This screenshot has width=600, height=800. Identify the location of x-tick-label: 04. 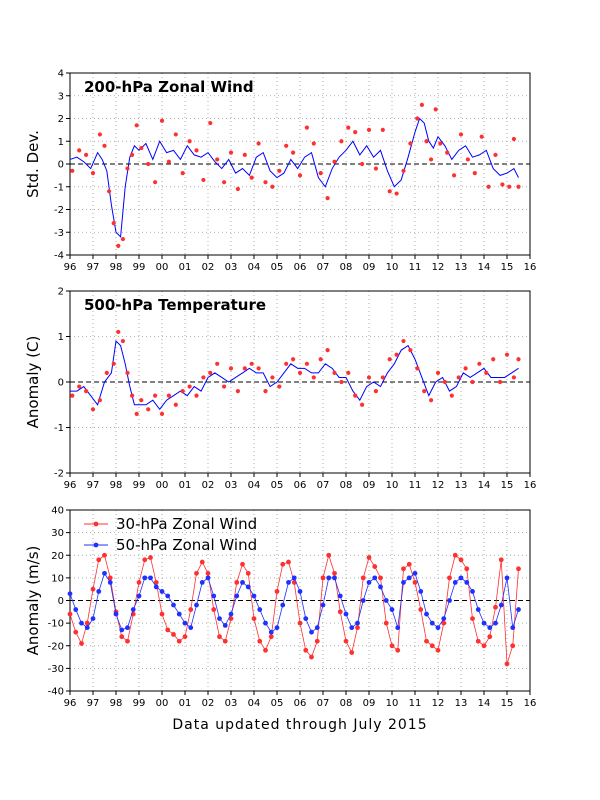
(254, 267).